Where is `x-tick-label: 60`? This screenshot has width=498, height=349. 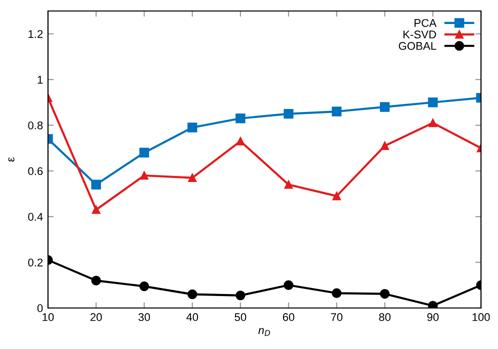
x-tick-label: 60 is located at coordinates (288, 317).